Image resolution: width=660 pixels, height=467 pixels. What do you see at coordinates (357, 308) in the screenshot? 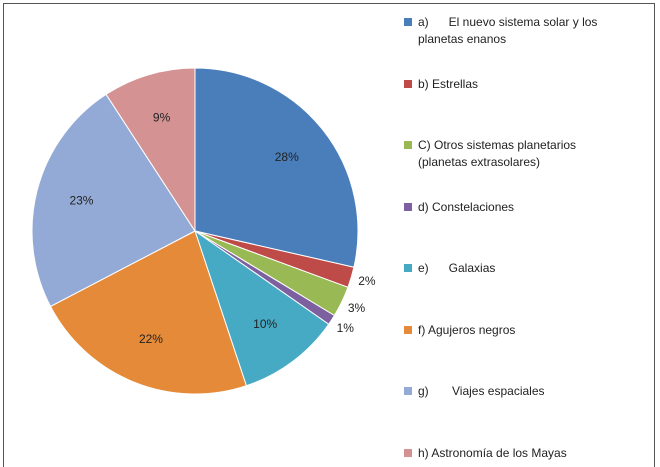
I see `data-label: 3%` at bounding box center [357, 308].